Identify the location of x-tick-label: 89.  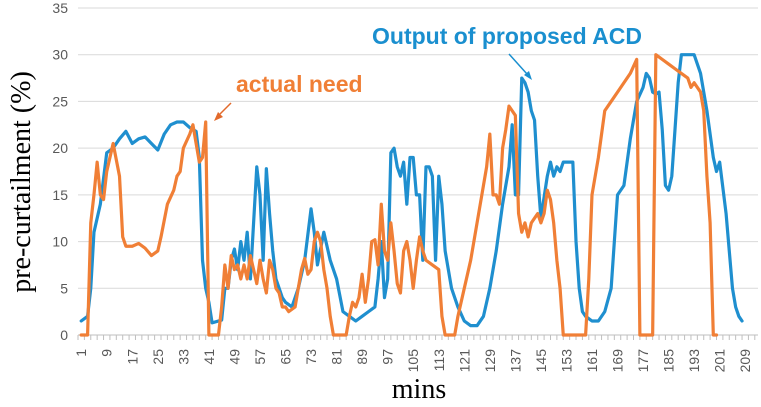
(362, 357).